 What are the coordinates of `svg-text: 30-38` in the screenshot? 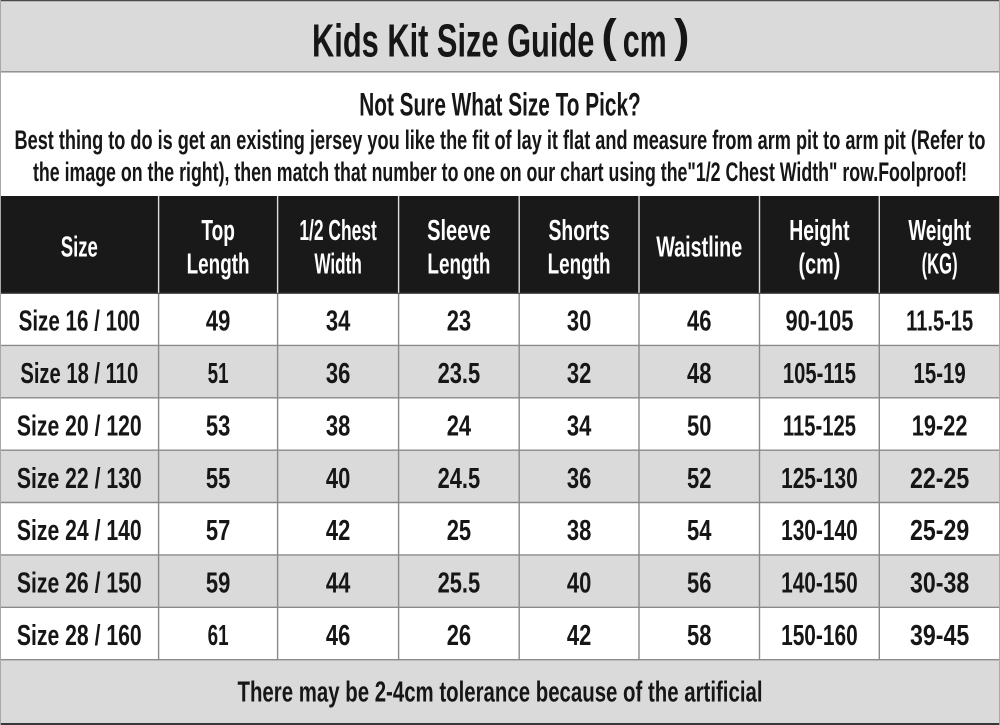 It's located at (939, 584).